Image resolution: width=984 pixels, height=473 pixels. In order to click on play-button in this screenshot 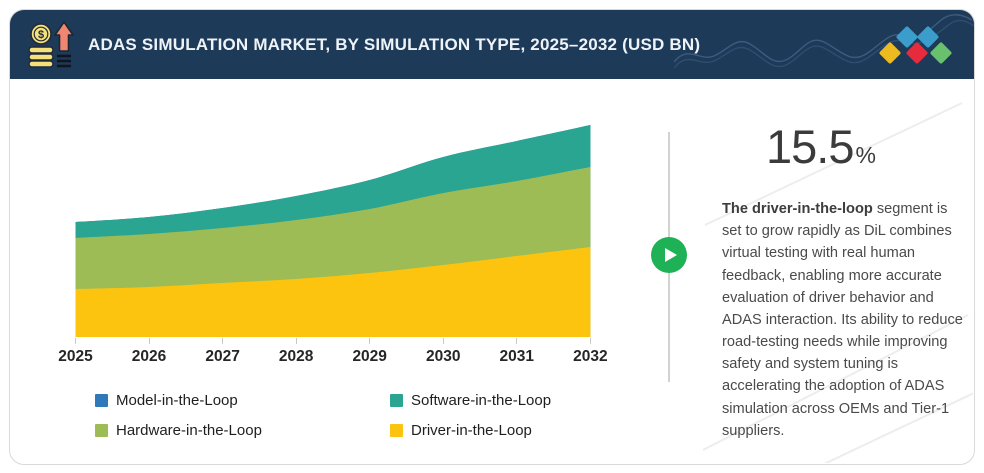, I will do `click(669, 255)`.